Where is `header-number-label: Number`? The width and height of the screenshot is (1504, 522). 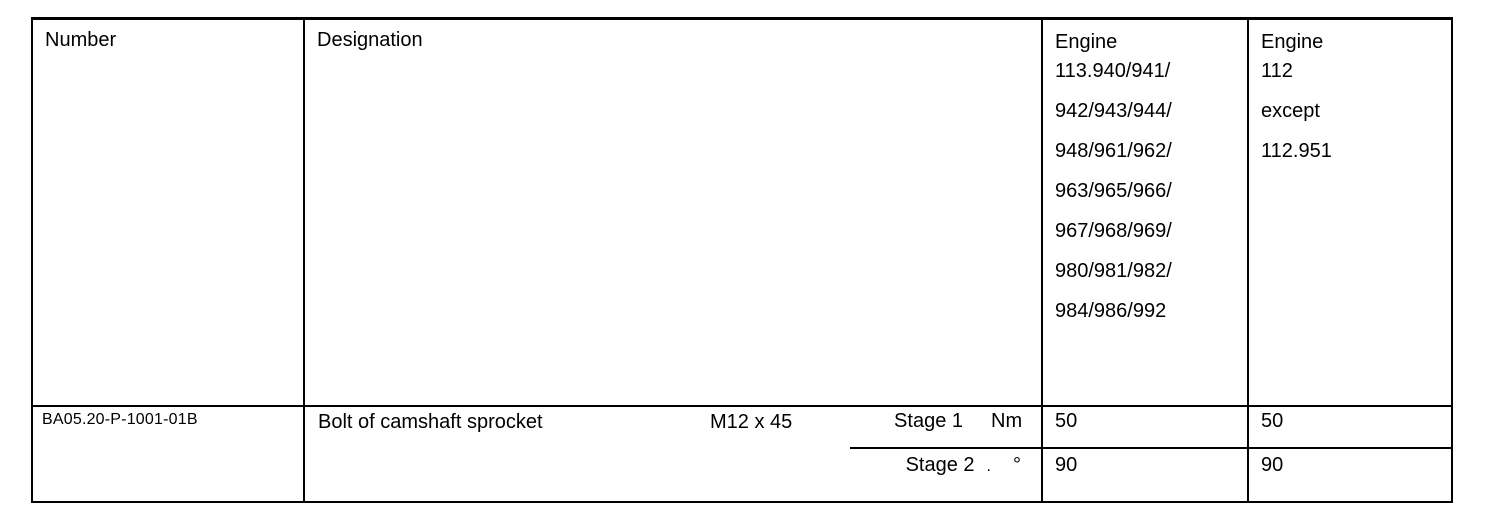 header-number-label: Number is located at coordinates (81, 40).